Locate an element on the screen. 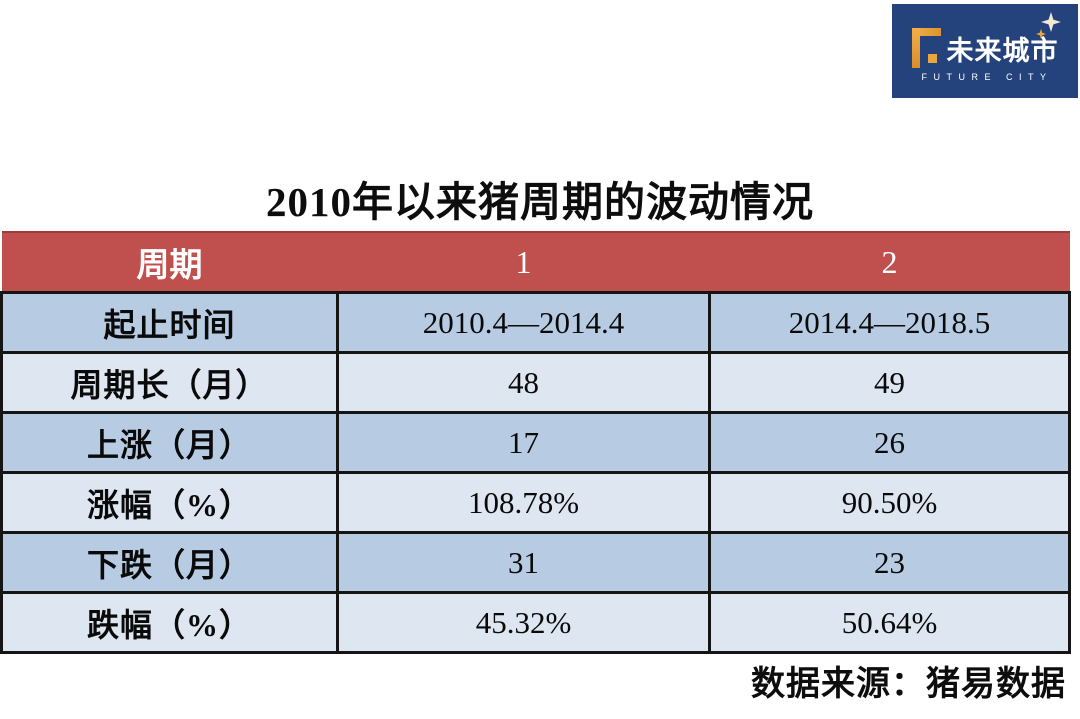 The height and width of the screenshot is (719, 1080). cell-value: 50.64% is located at coordinates (889, 622).